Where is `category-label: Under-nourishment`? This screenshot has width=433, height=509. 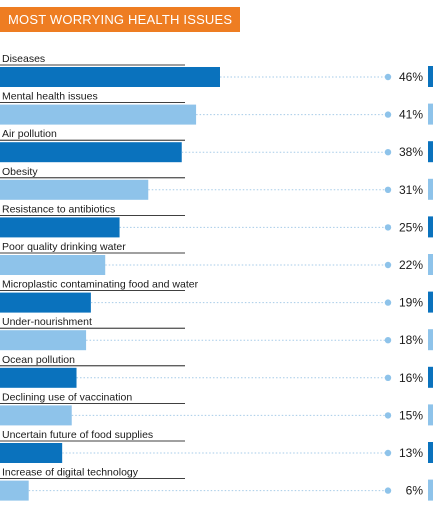 category-label: Under-nourishment is located at coordinates (47, 322).